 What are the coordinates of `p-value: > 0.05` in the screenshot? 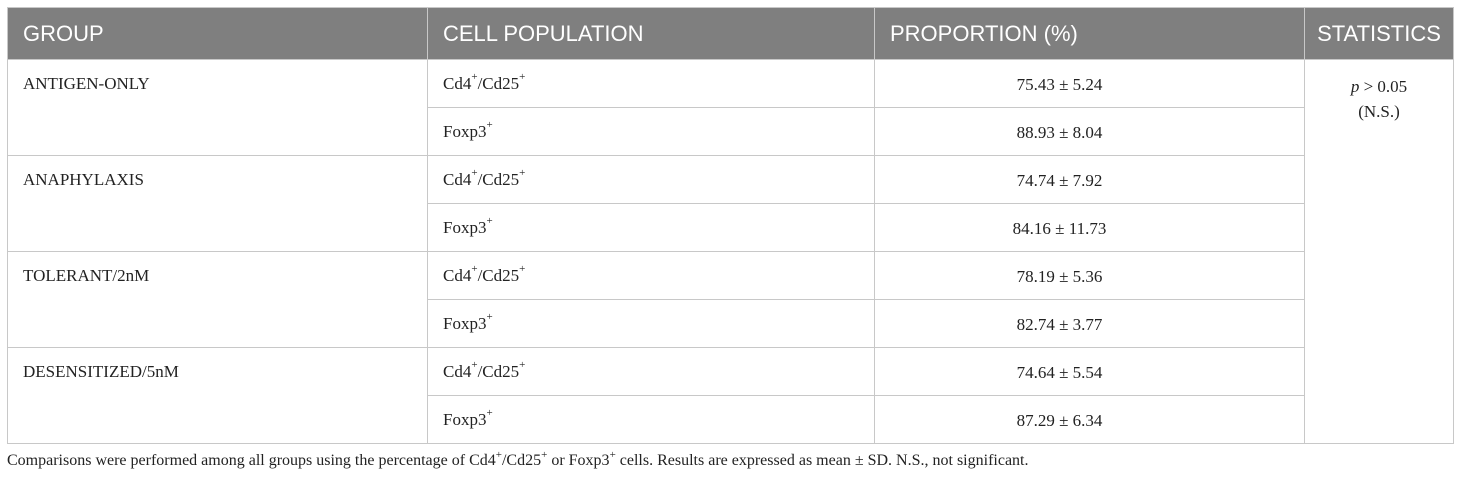 It's located at (1383, 86).